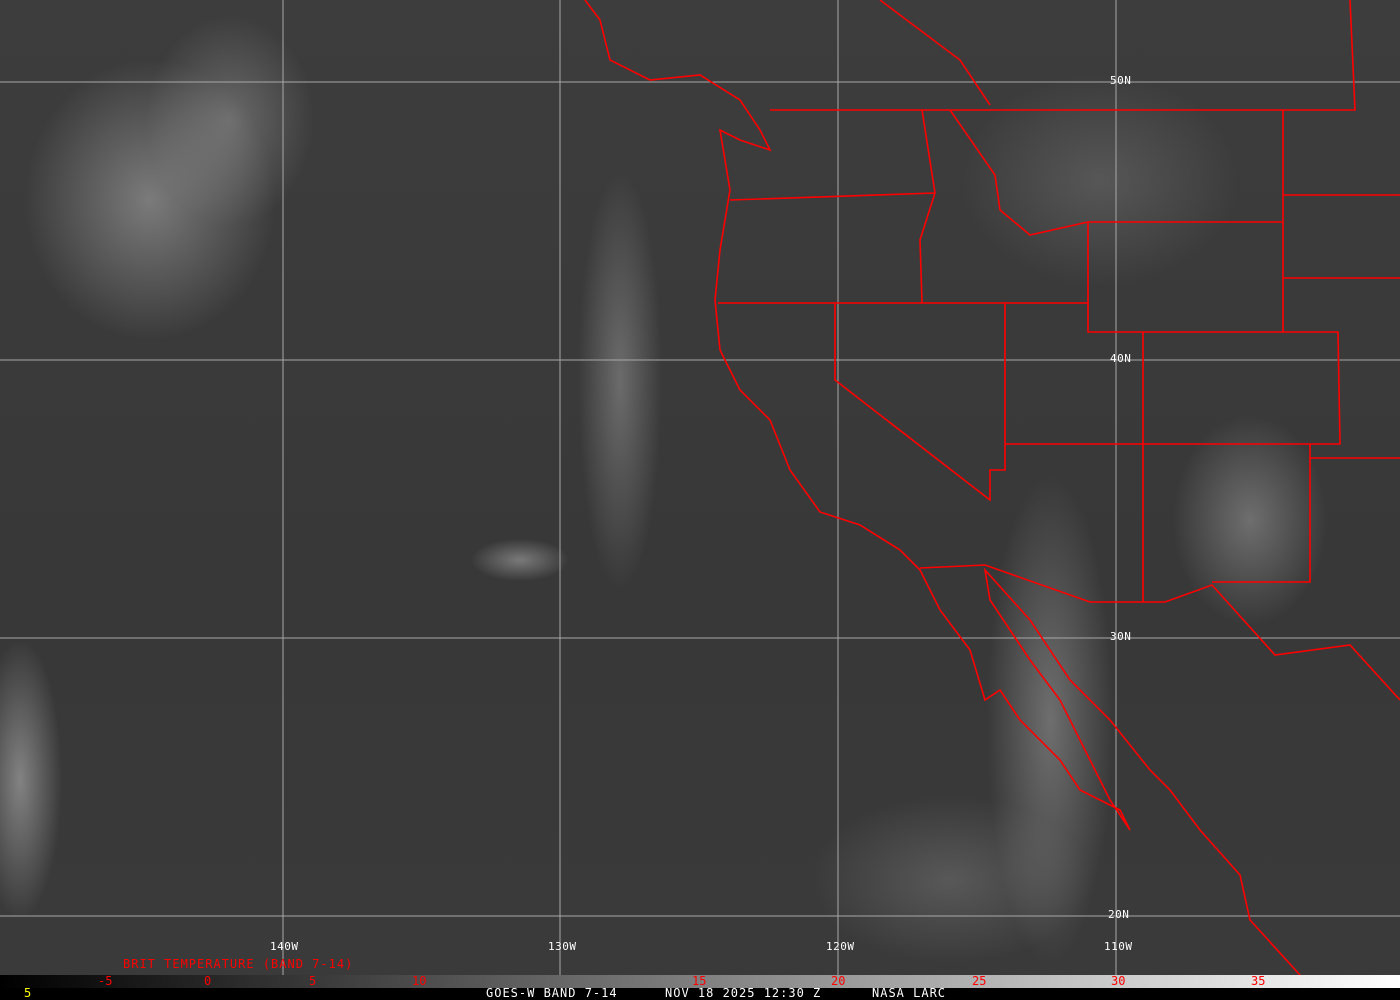 The height and width of the screenshot is (1000, 1400). What do you see at coordinates (1258, 981) in the screenshot?
I see `colorbar-tick: 35` at bounding box center [1258, 981].